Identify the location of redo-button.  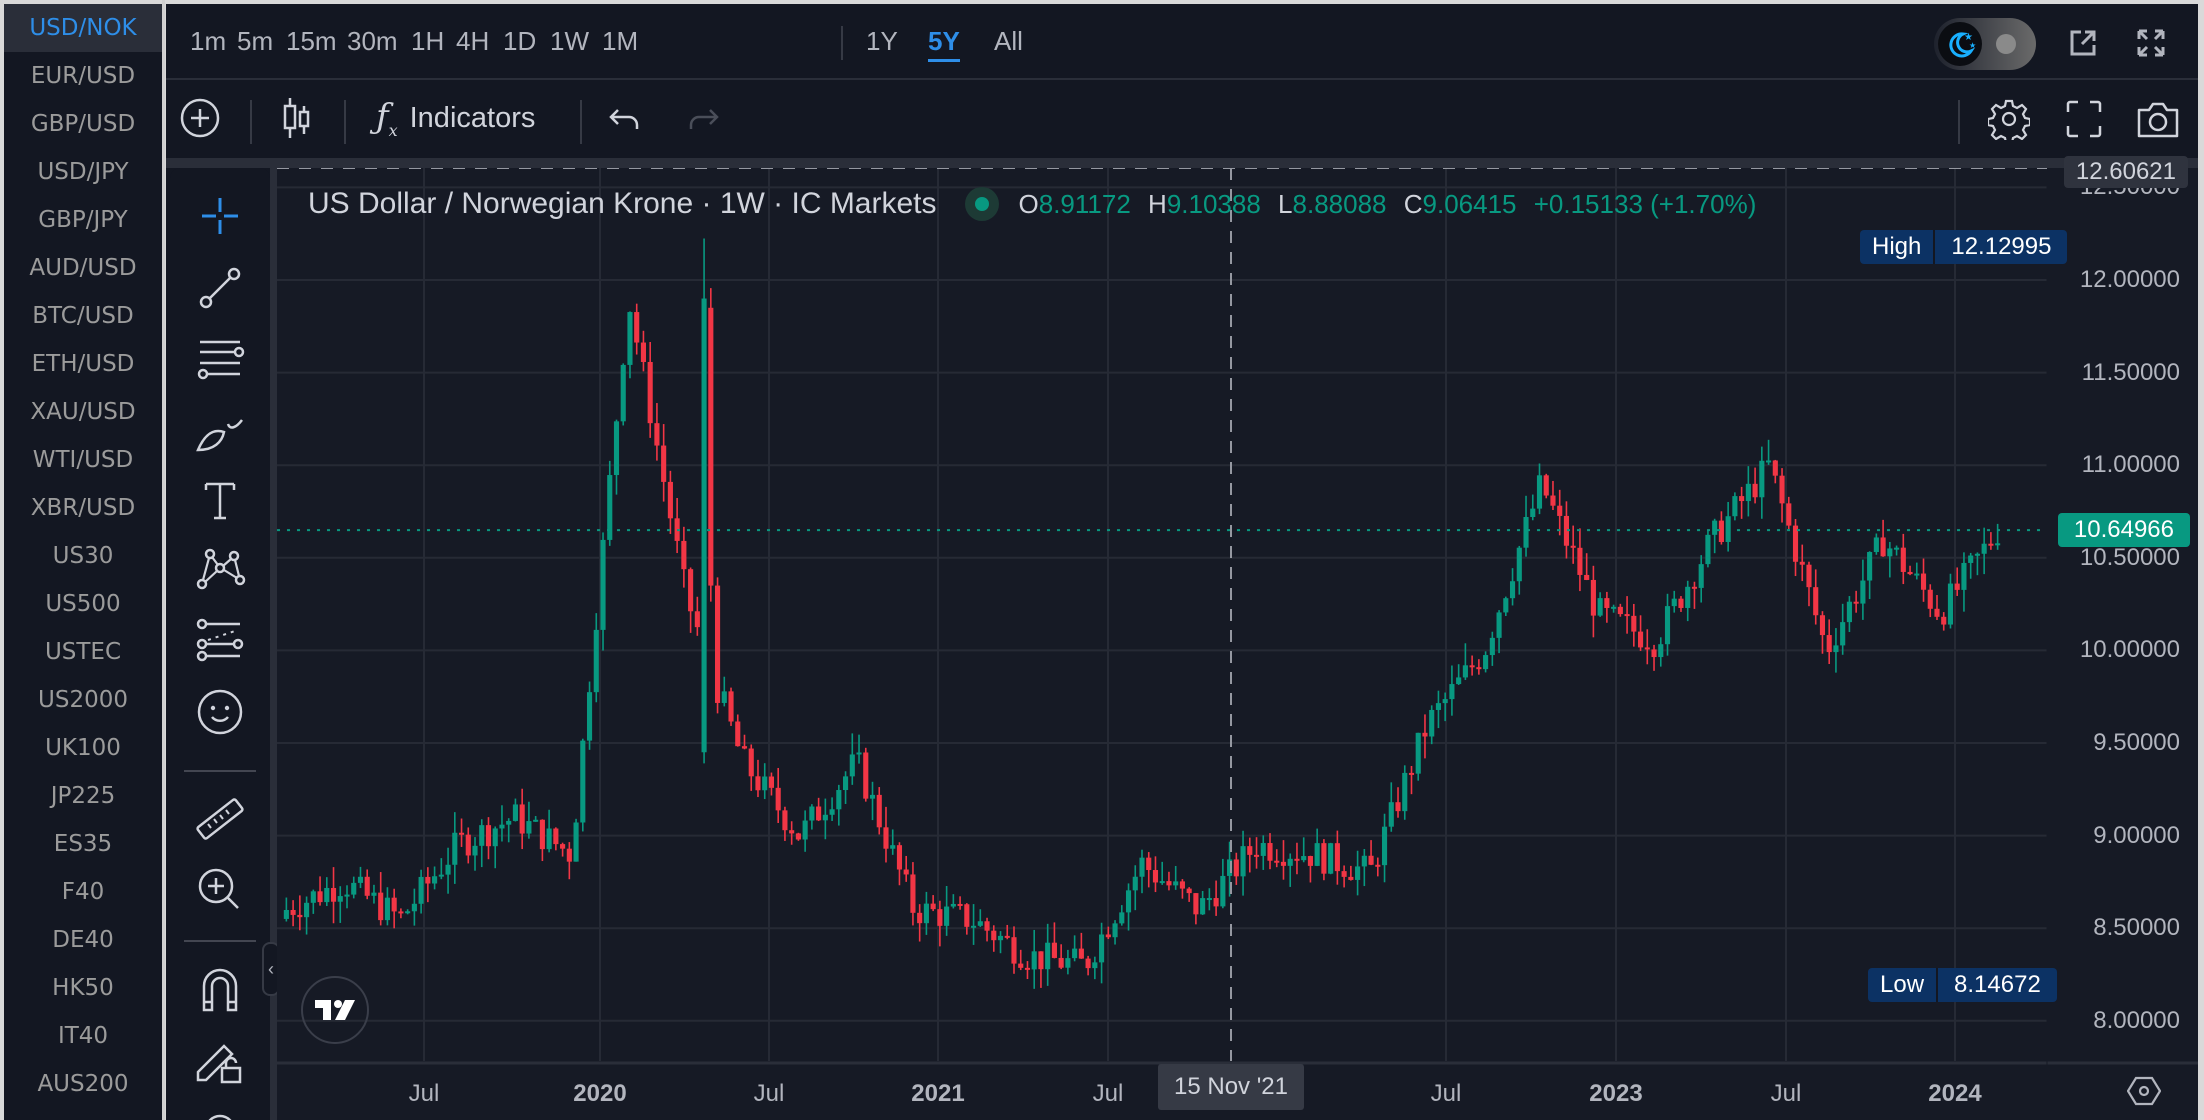
(702, 121).